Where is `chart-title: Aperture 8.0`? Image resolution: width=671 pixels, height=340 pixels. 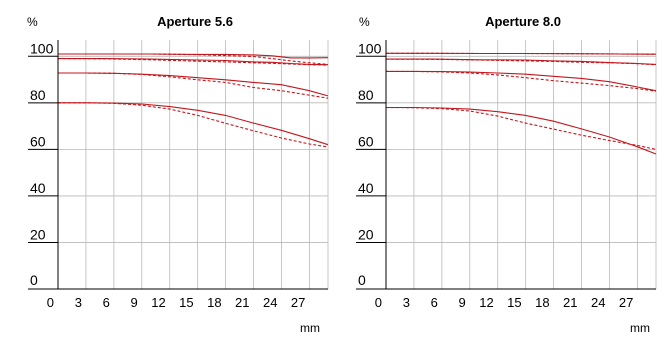 chart-title: Aperture 8.0 is located at coordinates (523, 21).